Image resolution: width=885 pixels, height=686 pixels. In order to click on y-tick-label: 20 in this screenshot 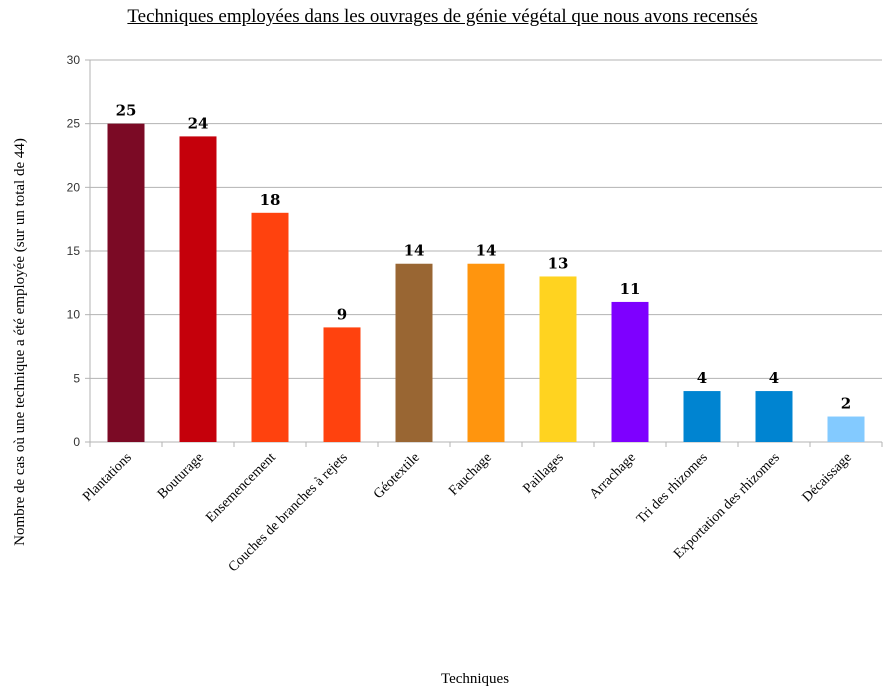, I will do `click(74, 187)`.